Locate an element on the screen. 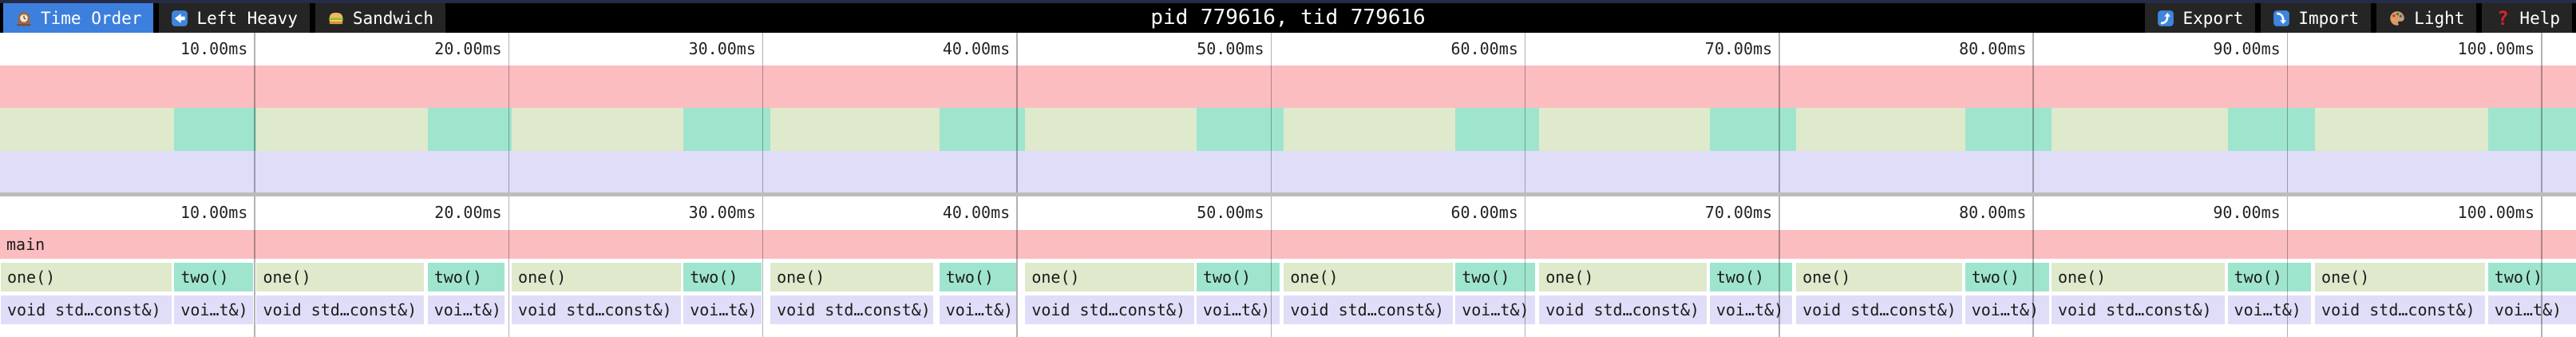 The width and height of the screenshot is (2576, 337). import-button: Import is located at coordinates (2317, 18).